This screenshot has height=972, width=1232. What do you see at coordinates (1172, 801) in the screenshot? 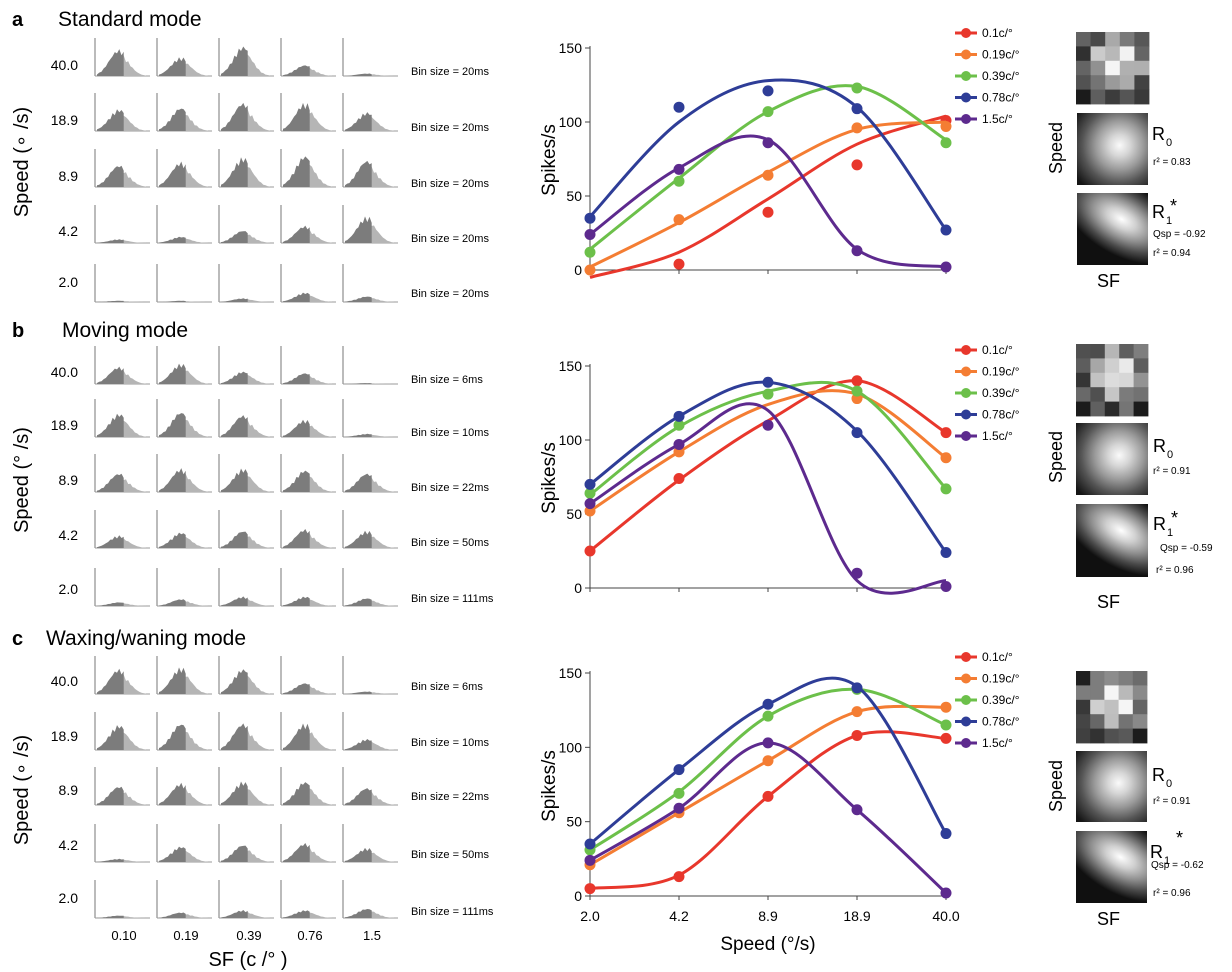
I see `r0-r2: r² = 0.91` at bounding box center [1172, 801].